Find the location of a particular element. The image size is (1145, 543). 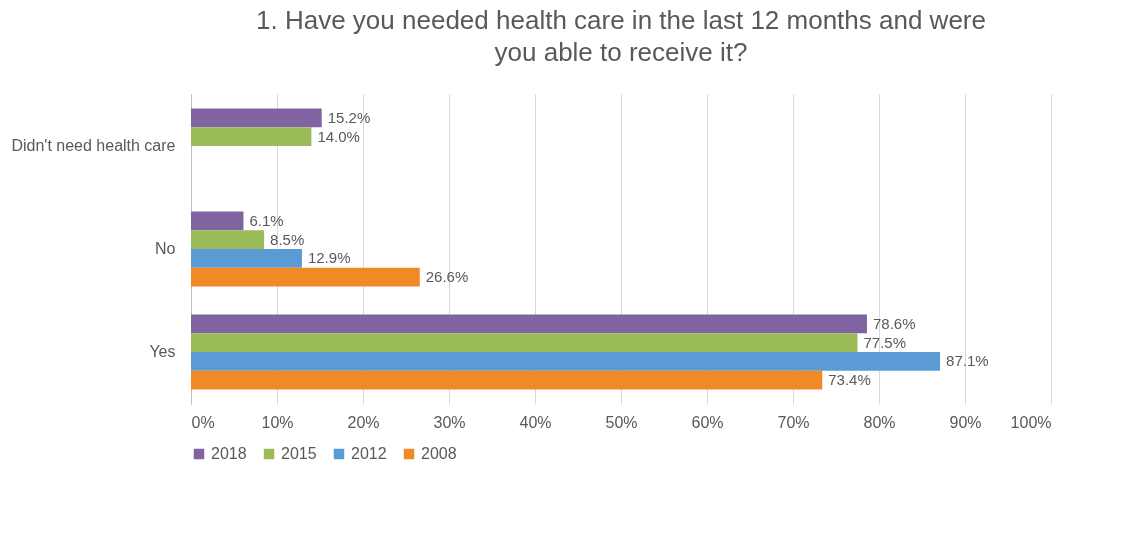

legend-label: 2012 is located at coordinates (369, 453).